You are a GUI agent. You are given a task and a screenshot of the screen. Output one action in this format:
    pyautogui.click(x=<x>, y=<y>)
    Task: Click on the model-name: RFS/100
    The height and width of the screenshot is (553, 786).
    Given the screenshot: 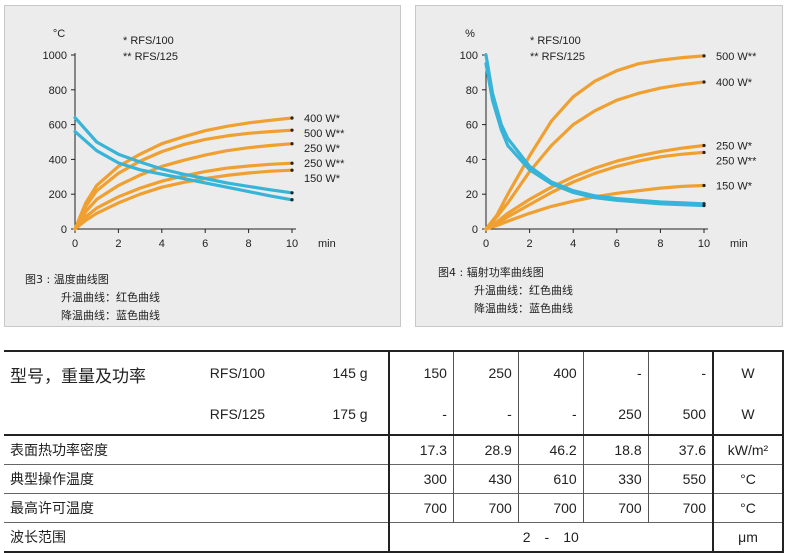 What is the action you would take?
    pyautogui.click(x=253, y=371)
    